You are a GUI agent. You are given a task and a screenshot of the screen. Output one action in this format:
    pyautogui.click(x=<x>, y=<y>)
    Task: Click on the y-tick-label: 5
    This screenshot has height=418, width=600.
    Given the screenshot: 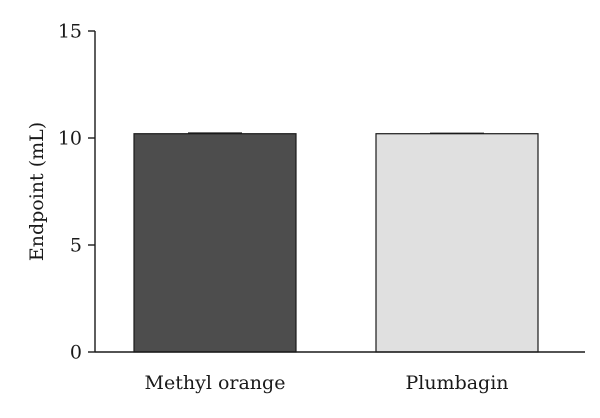 What is the action you would take?
    pyautogui.click(x=76, y=246)
    